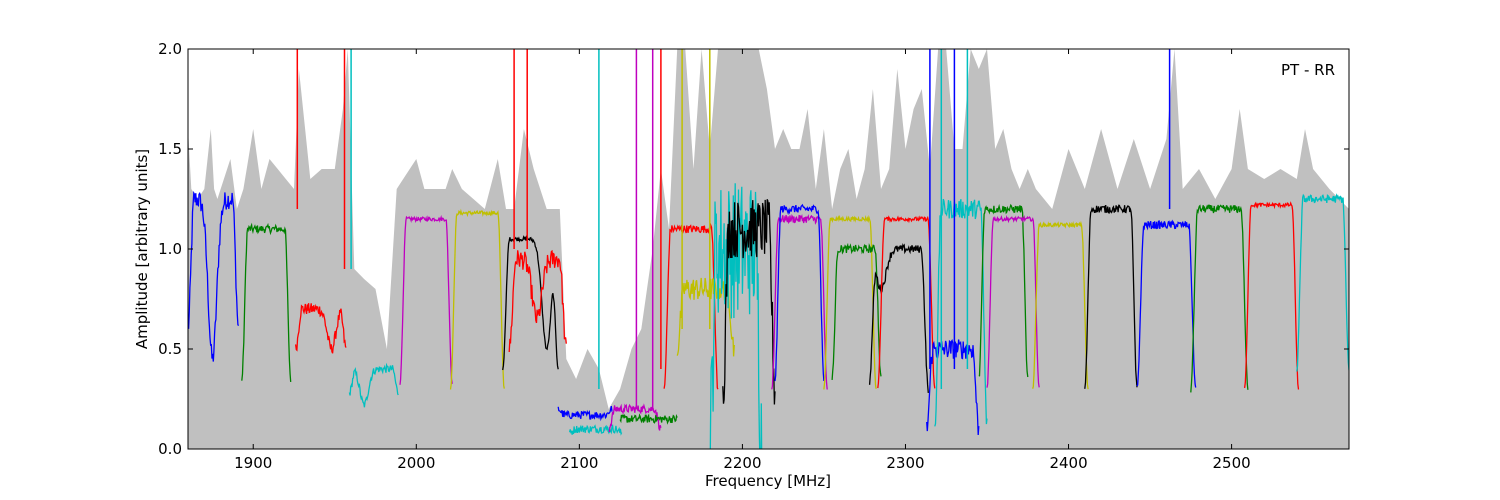  Describe the element at coordinates (170, 349) in the screenshot. I see `y-tick-label: 0.5` at that location.